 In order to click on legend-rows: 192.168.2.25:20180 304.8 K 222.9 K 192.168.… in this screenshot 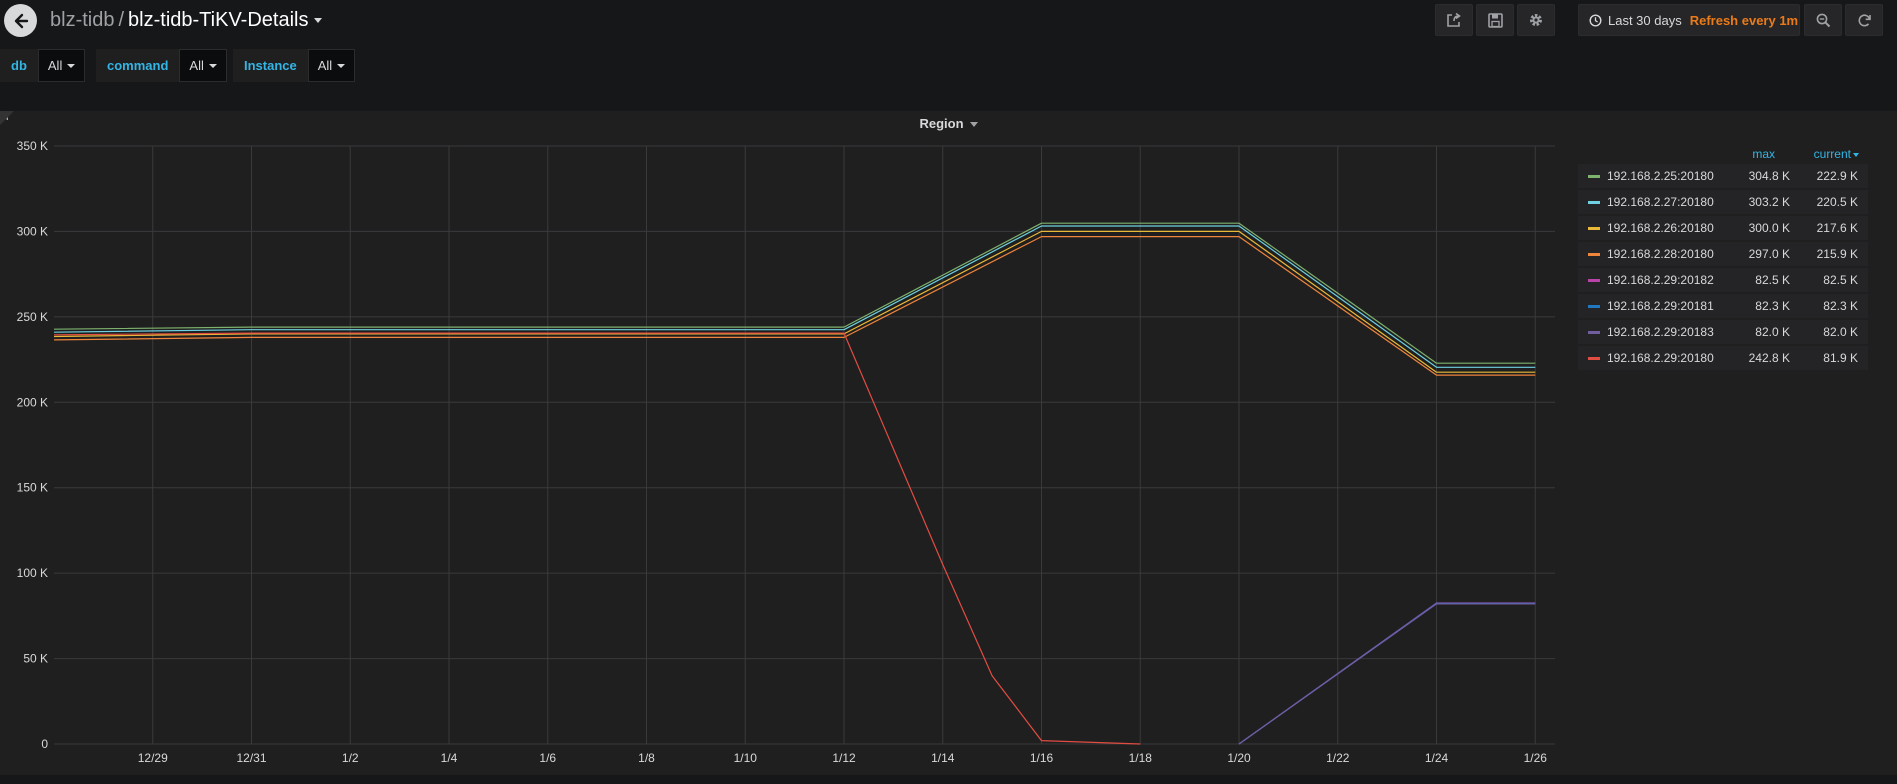, I will do `click(1723, 267)`.